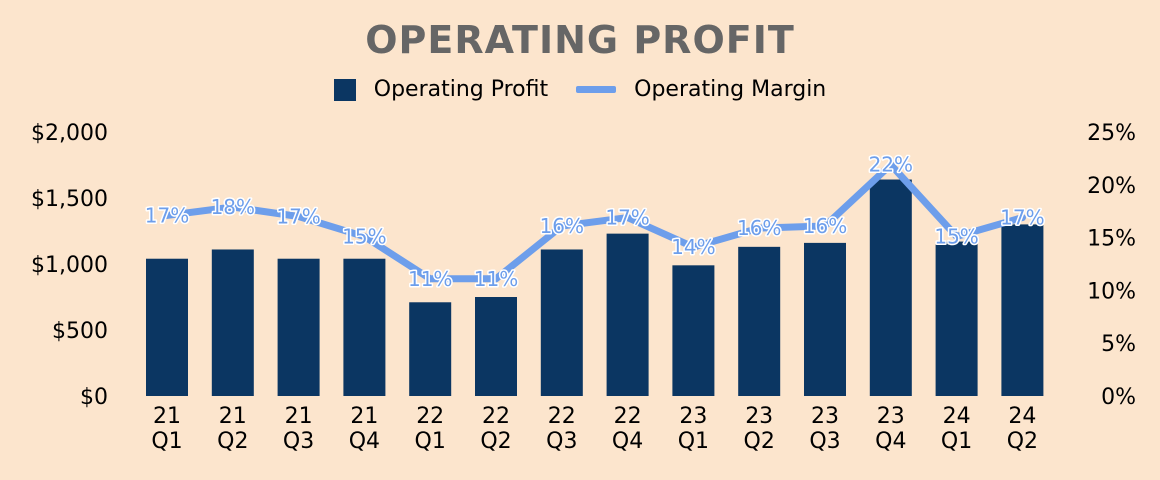 This screenshot has width=1160, height=480. Describe the element at coordinates (730, 89) in the screenshot. I see `legend-label-operating-margin: Operating Margin` at that location.